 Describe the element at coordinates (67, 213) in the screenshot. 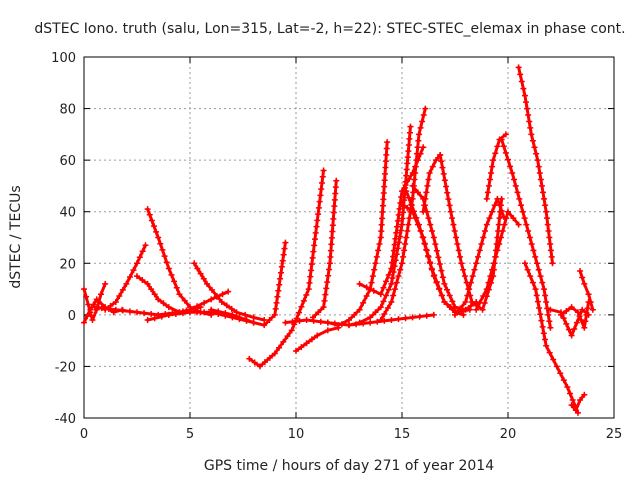

I see `y-tick-label: 40` at that location.